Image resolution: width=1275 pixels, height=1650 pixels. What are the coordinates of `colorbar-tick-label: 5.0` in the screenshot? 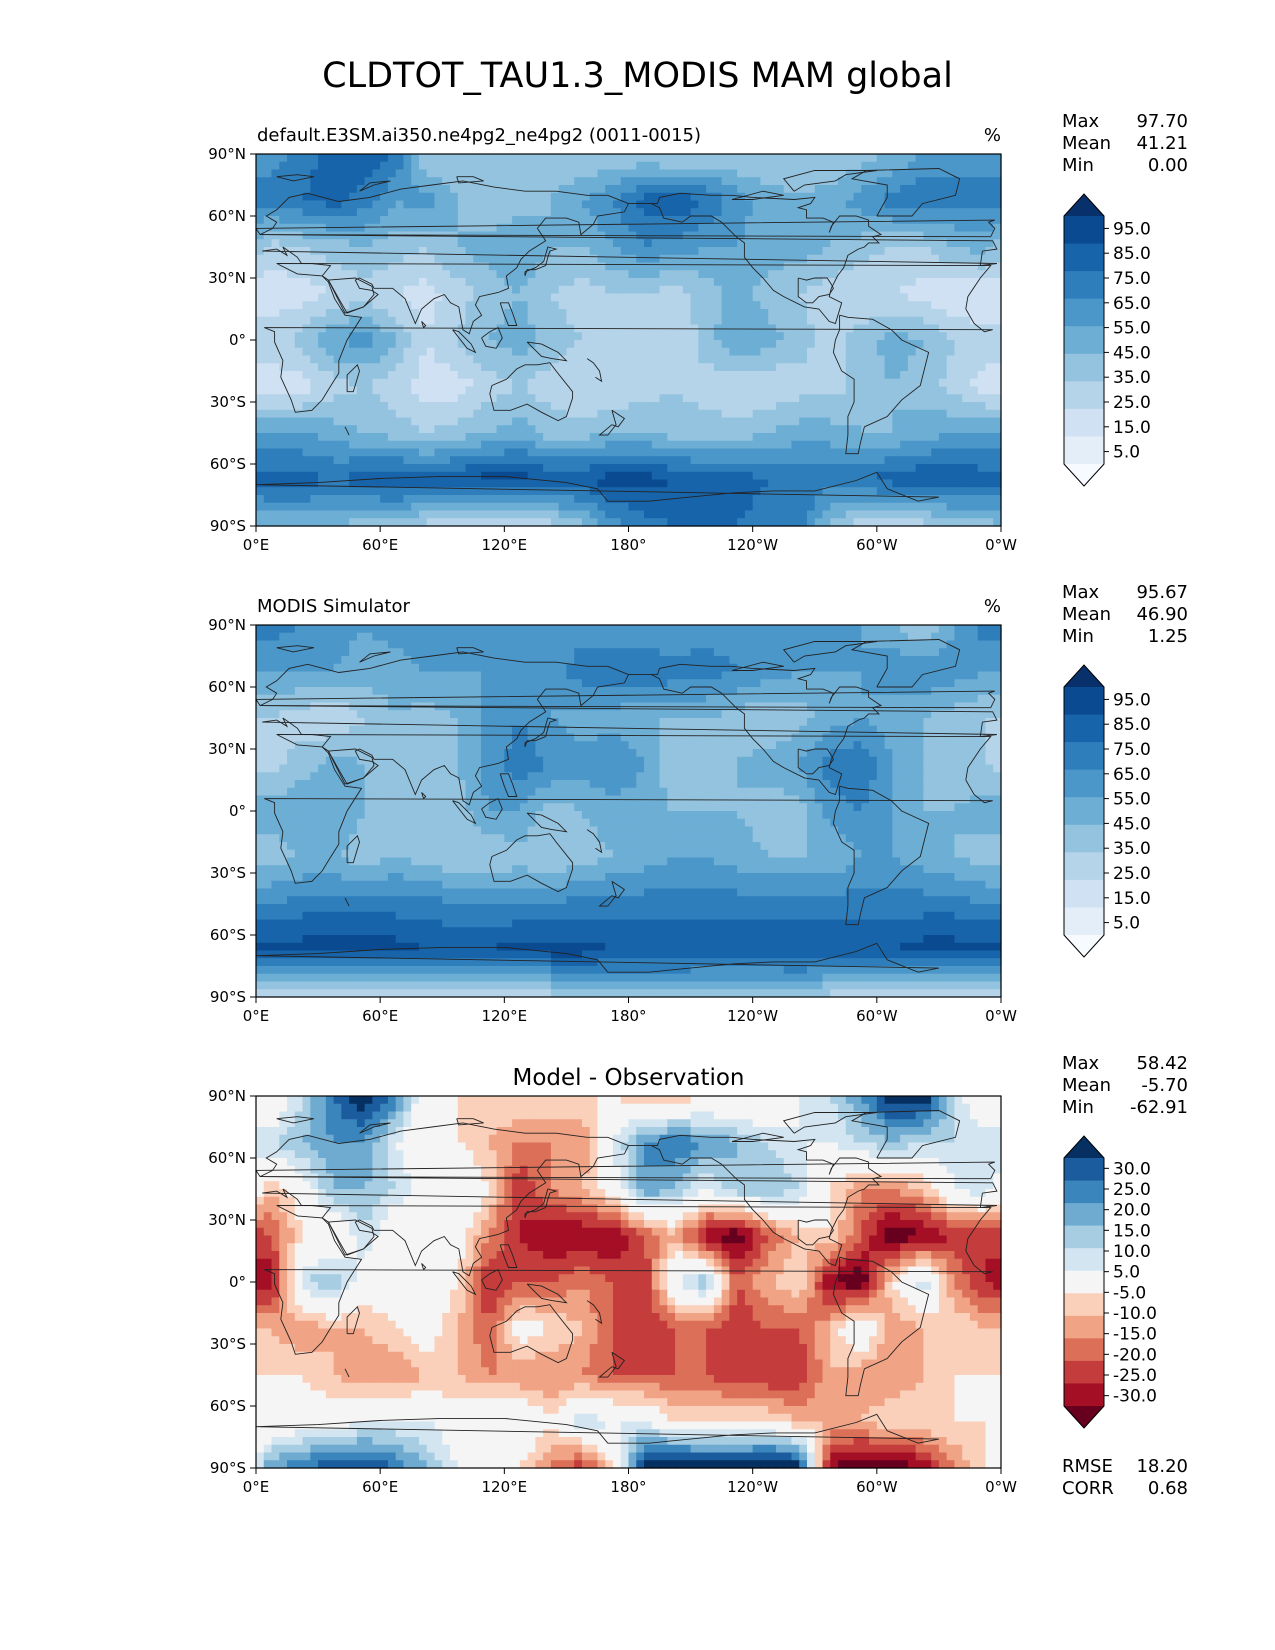 It's located at (1126, 453).